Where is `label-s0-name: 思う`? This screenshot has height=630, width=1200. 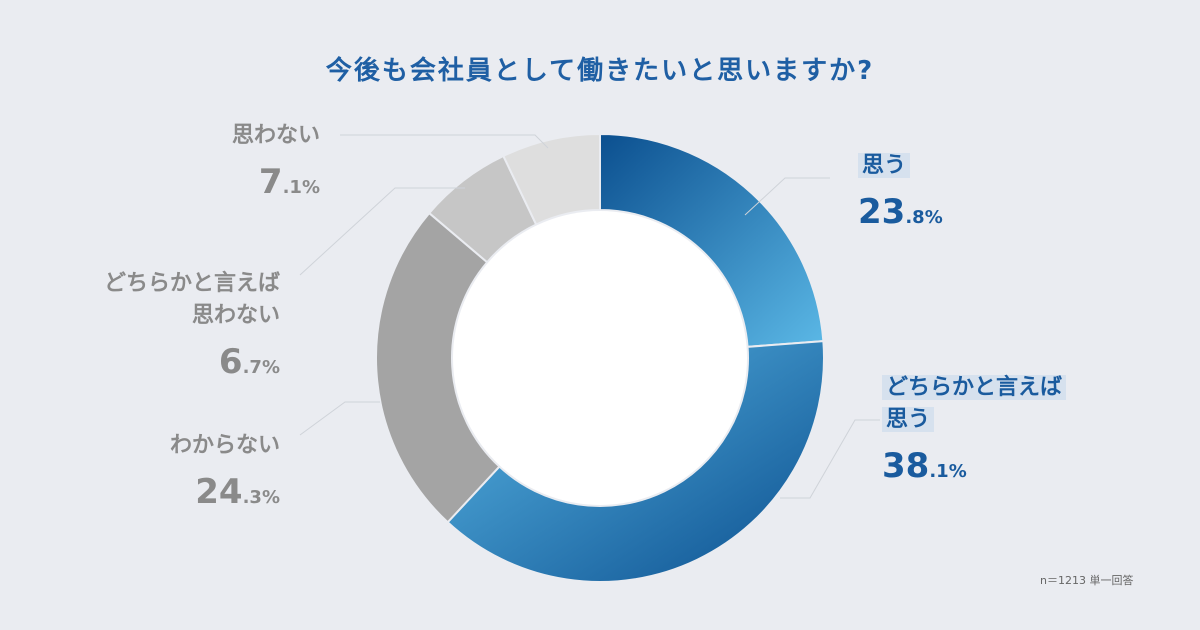
label-s0-name: 思う is located at coordinates (884, 165).